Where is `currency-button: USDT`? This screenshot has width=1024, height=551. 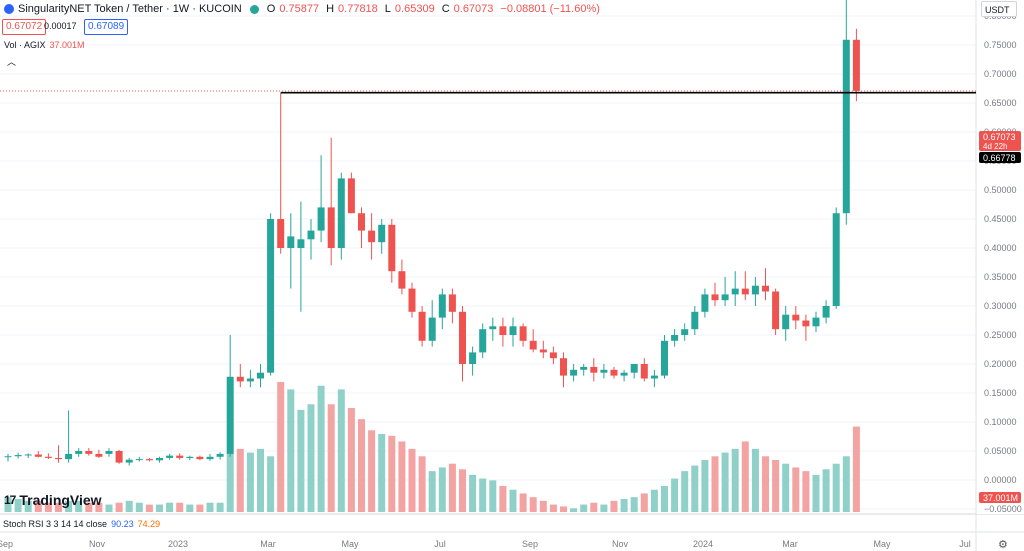 currency-button: USDT is located at coordinates (999, 9).